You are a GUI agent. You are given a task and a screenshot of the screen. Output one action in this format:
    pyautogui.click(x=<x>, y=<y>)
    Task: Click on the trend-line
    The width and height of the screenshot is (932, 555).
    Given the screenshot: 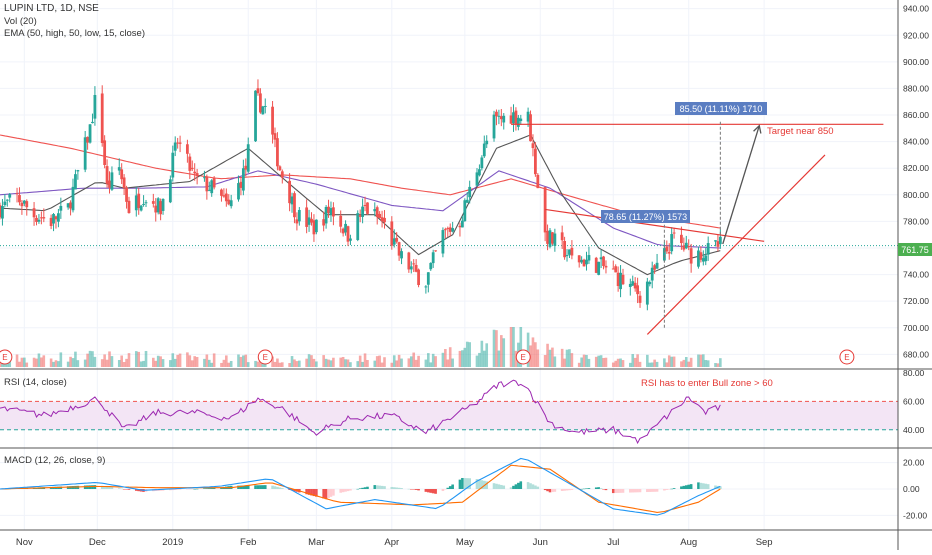 What is the action you would take?
    pyautogui.click(x=736, y=244)
    